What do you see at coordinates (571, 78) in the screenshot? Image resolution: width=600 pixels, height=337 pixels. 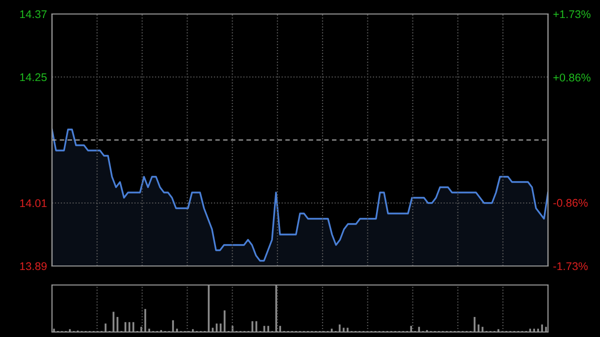 I see `y2-tick-label: +0.86%` at bounding box center [571, 78].